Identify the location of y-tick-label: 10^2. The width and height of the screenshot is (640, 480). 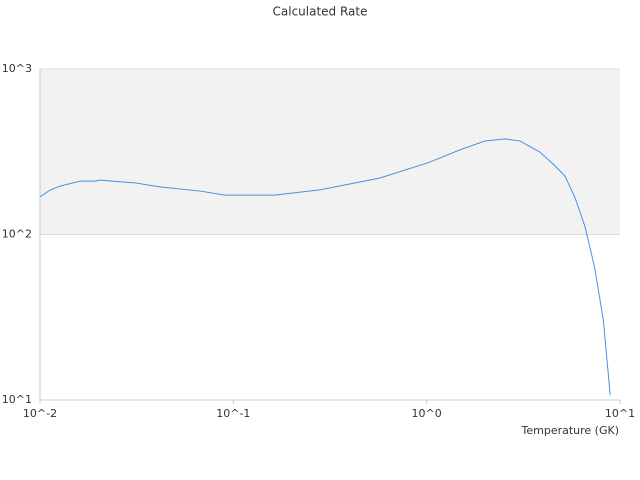
(17, 234).